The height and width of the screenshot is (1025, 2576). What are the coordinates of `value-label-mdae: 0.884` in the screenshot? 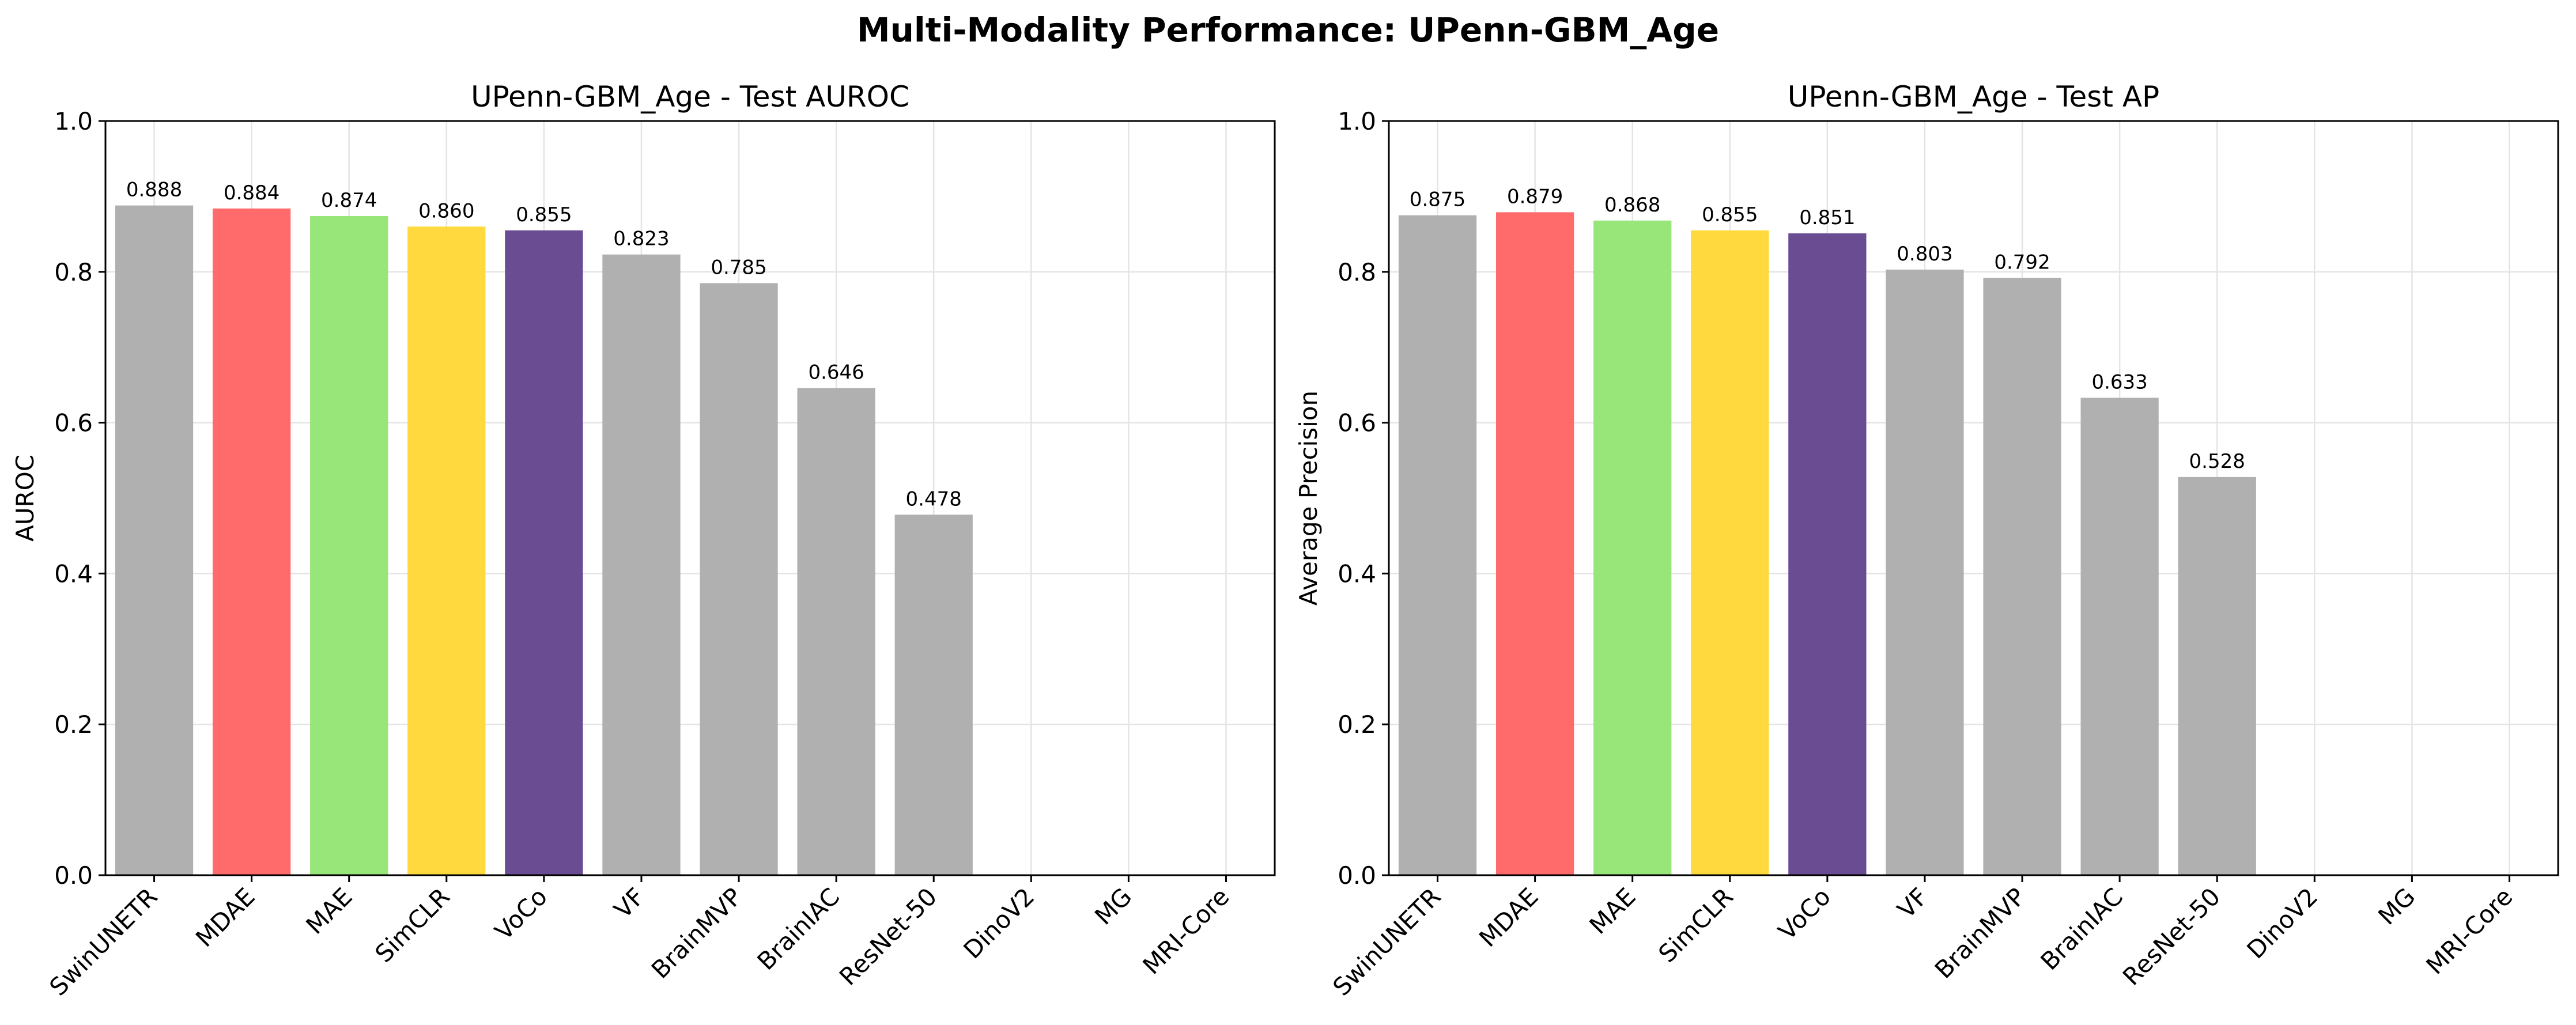 It's located at (251, 193).